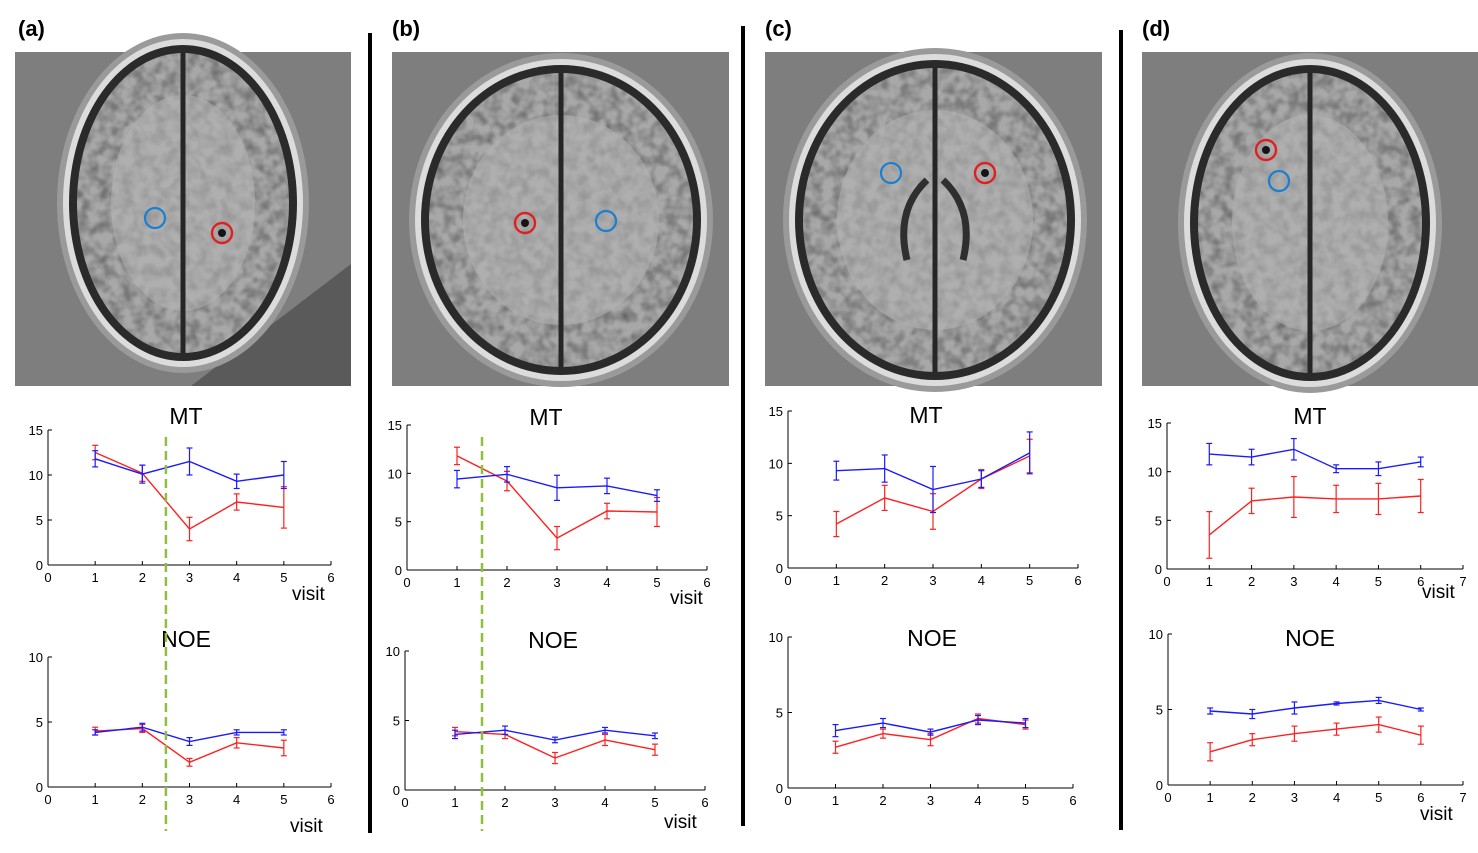  Describe the element at coordinates (778, 28) in the screenshot. I see `panel-label-c: (c)` at that location.